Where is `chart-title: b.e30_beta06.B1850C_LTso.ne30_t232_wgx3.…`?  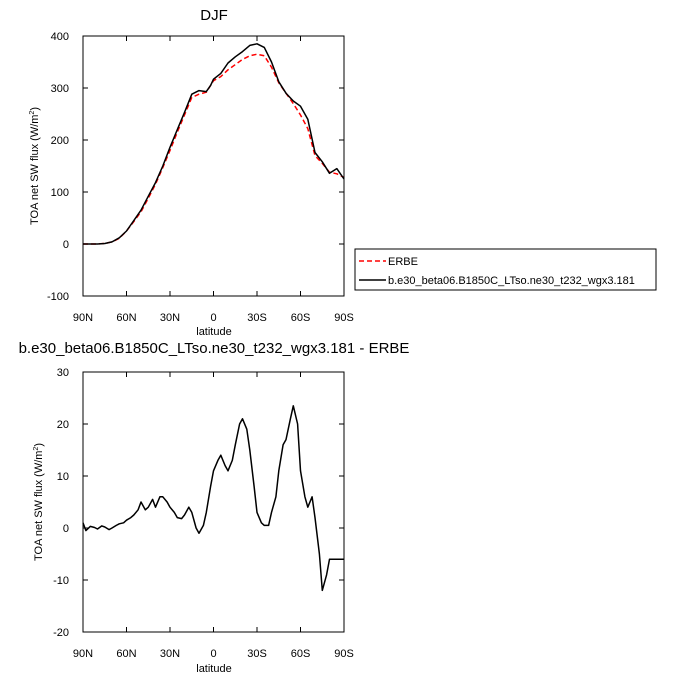 chart-title: b.e30_beta06.B1850C_LTso.ne30_t232_wgx3.… is located at coordinates (214, 348).